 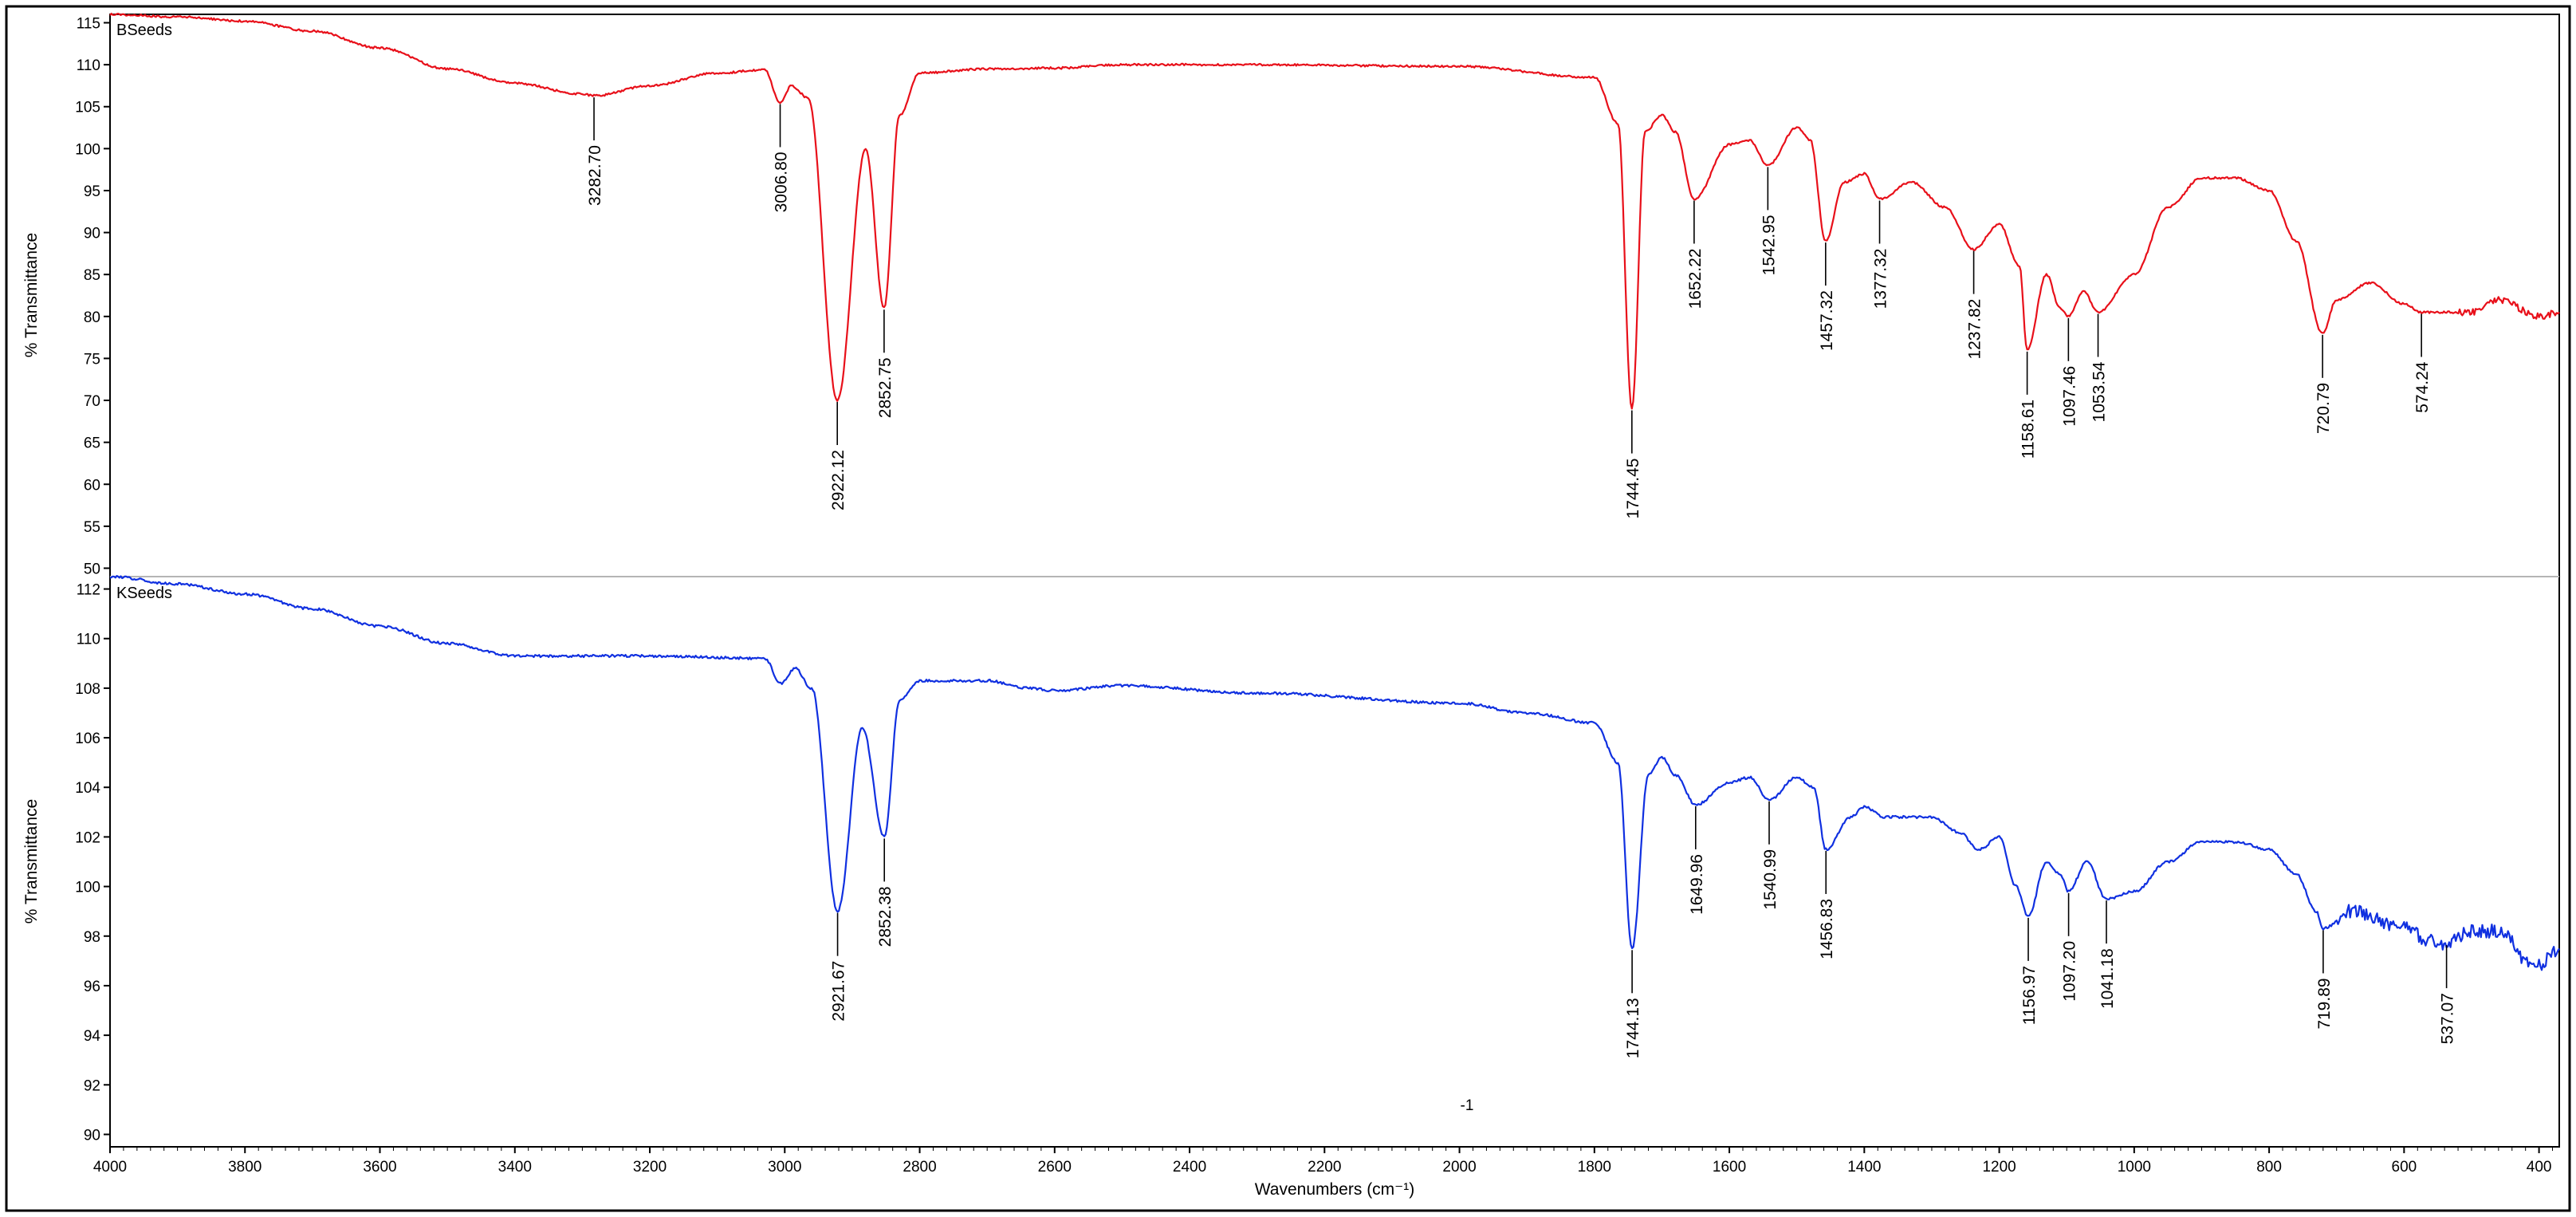 What do you see at coordinates (1827, 929) in the screenshot?
I see `peak-label: 1456.83` at bounding box center [1827, 929].